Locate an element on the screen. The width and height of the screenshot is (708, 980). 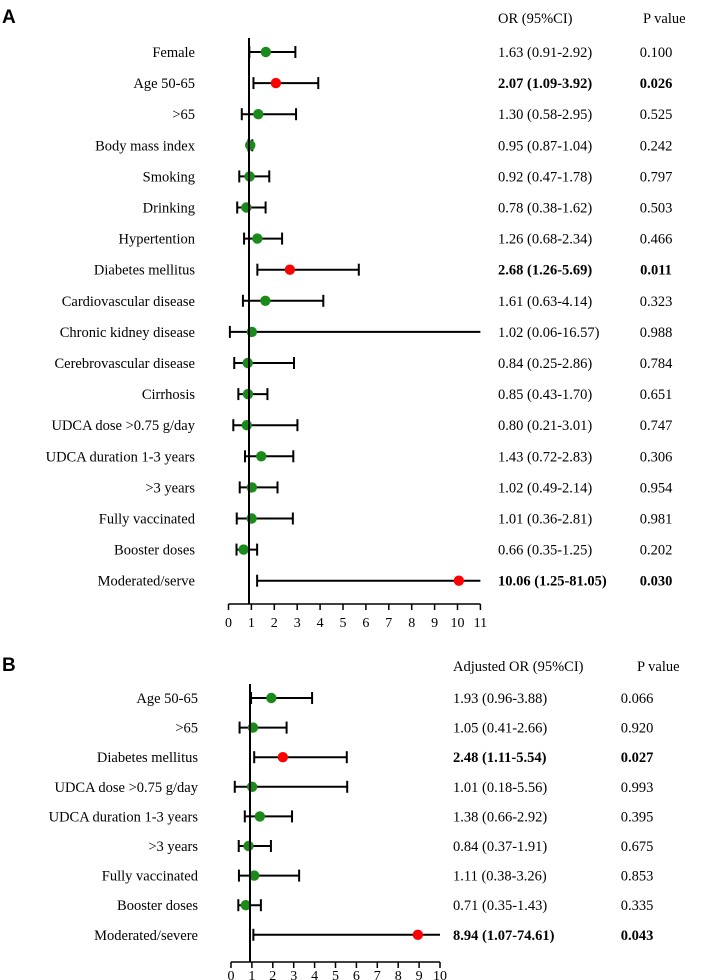
row-label: Diabetes mellitus is located at coordinates (144, 271).